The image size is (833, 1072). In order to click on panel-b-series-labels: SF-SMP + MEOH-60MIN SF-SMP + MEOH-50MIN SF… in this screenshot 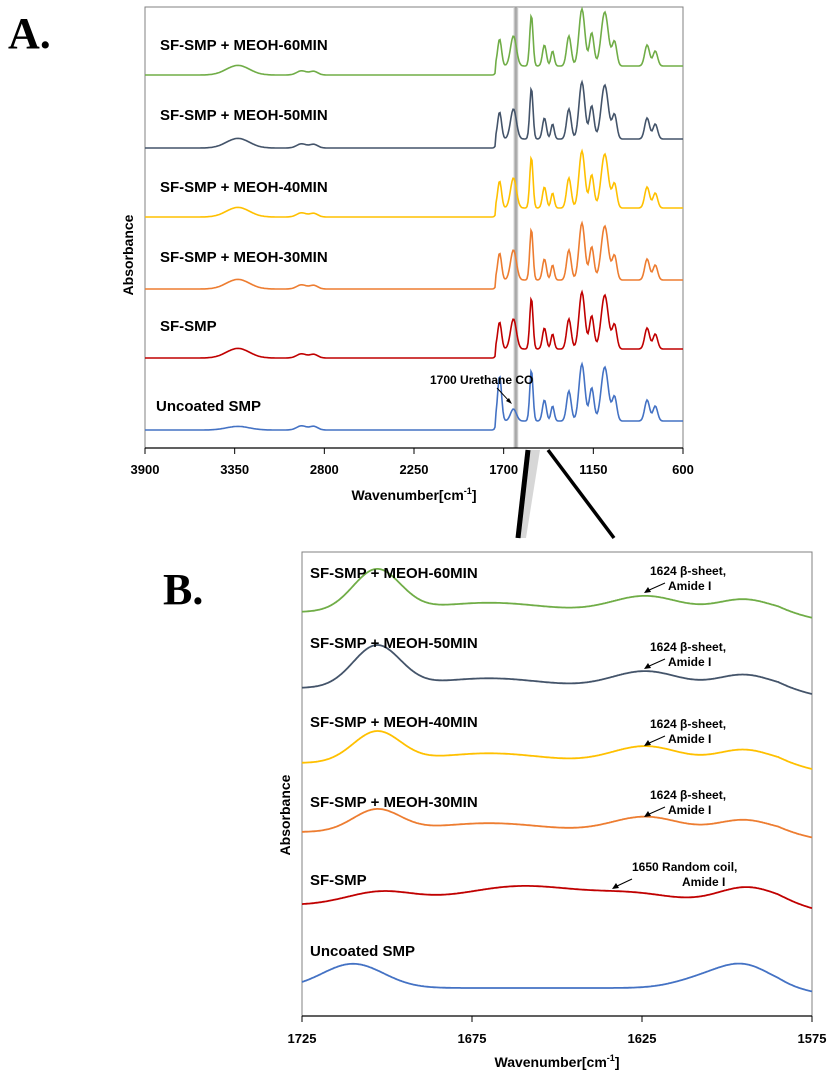, I will do `click(394, 762)`.